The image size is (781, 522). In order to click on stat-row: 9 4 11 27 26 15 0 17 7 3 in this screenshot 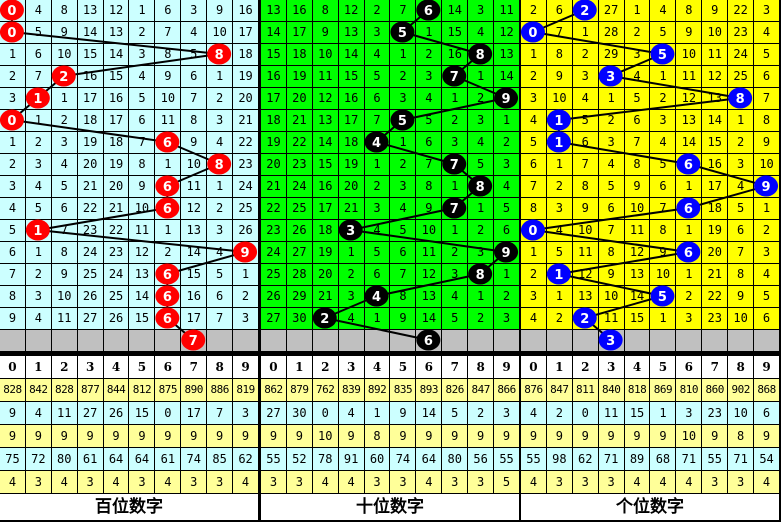, I will do `click(129, 413)`.